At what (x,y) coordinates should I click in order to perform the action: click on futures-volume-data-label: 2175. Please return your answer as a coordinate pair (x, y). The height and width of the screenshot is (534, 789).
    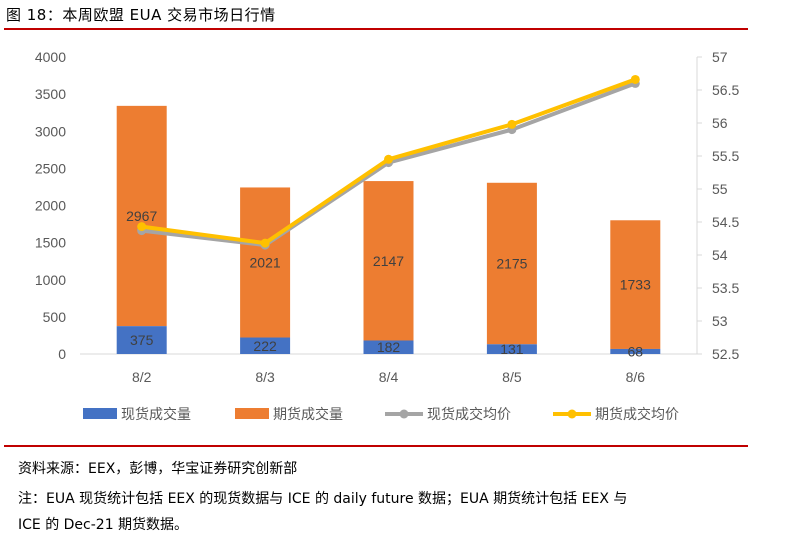
    Looking at the image, I should click on (511, 264).